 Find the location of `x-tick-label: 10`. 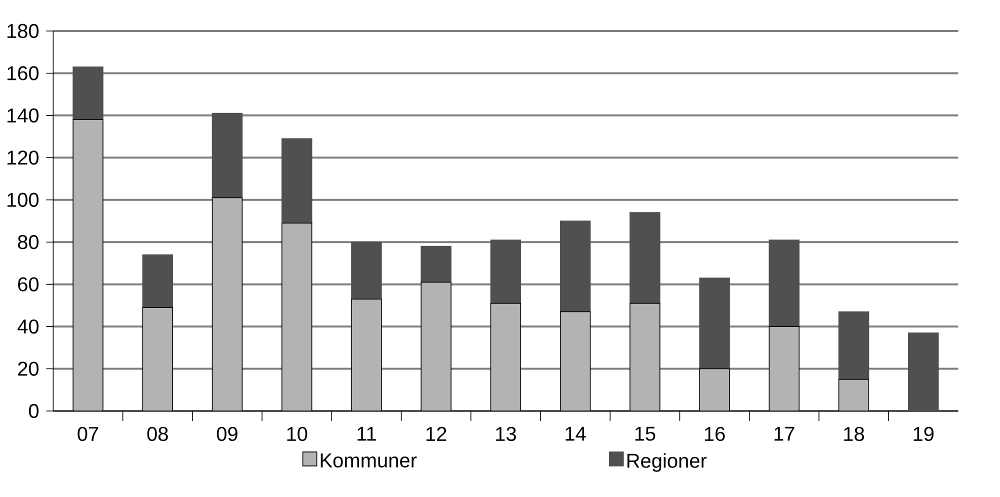

x-tick-label: 10 is located at coordinates (297, 434).